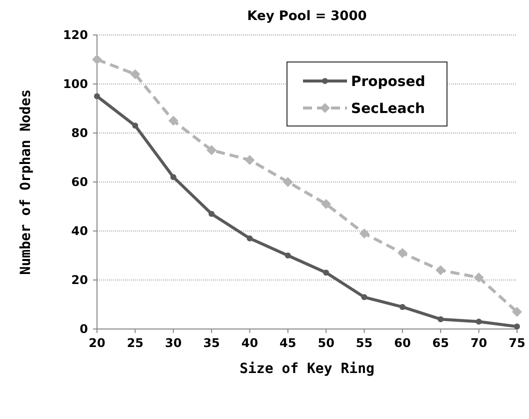 This screenshot has height=419, width=529. I want to click on y-tick-label: 80, so click(79, 133).